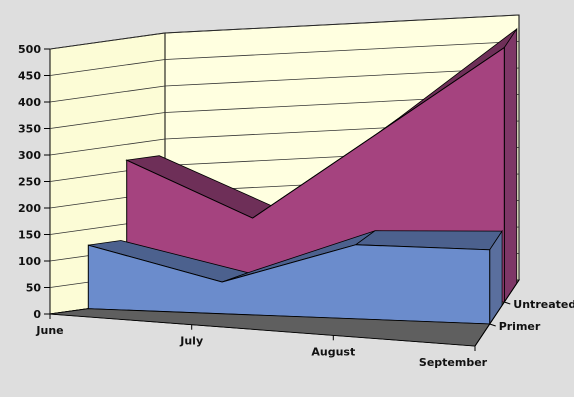 The image size is (574, 397). What do you see at coordinates (333, 351) in the screenshot?
I see `x-tick-label-august: August` at bounding box center [333, 351].